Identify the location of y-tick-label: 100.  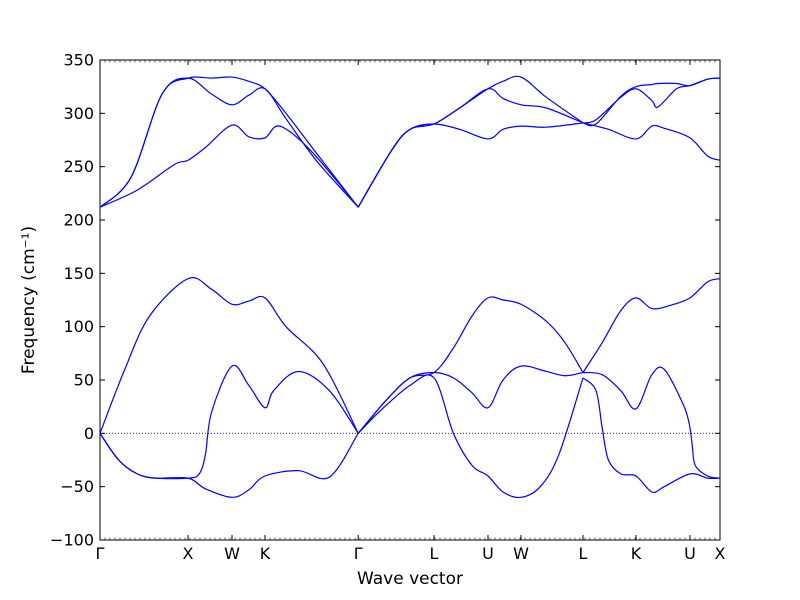
(78, 326).